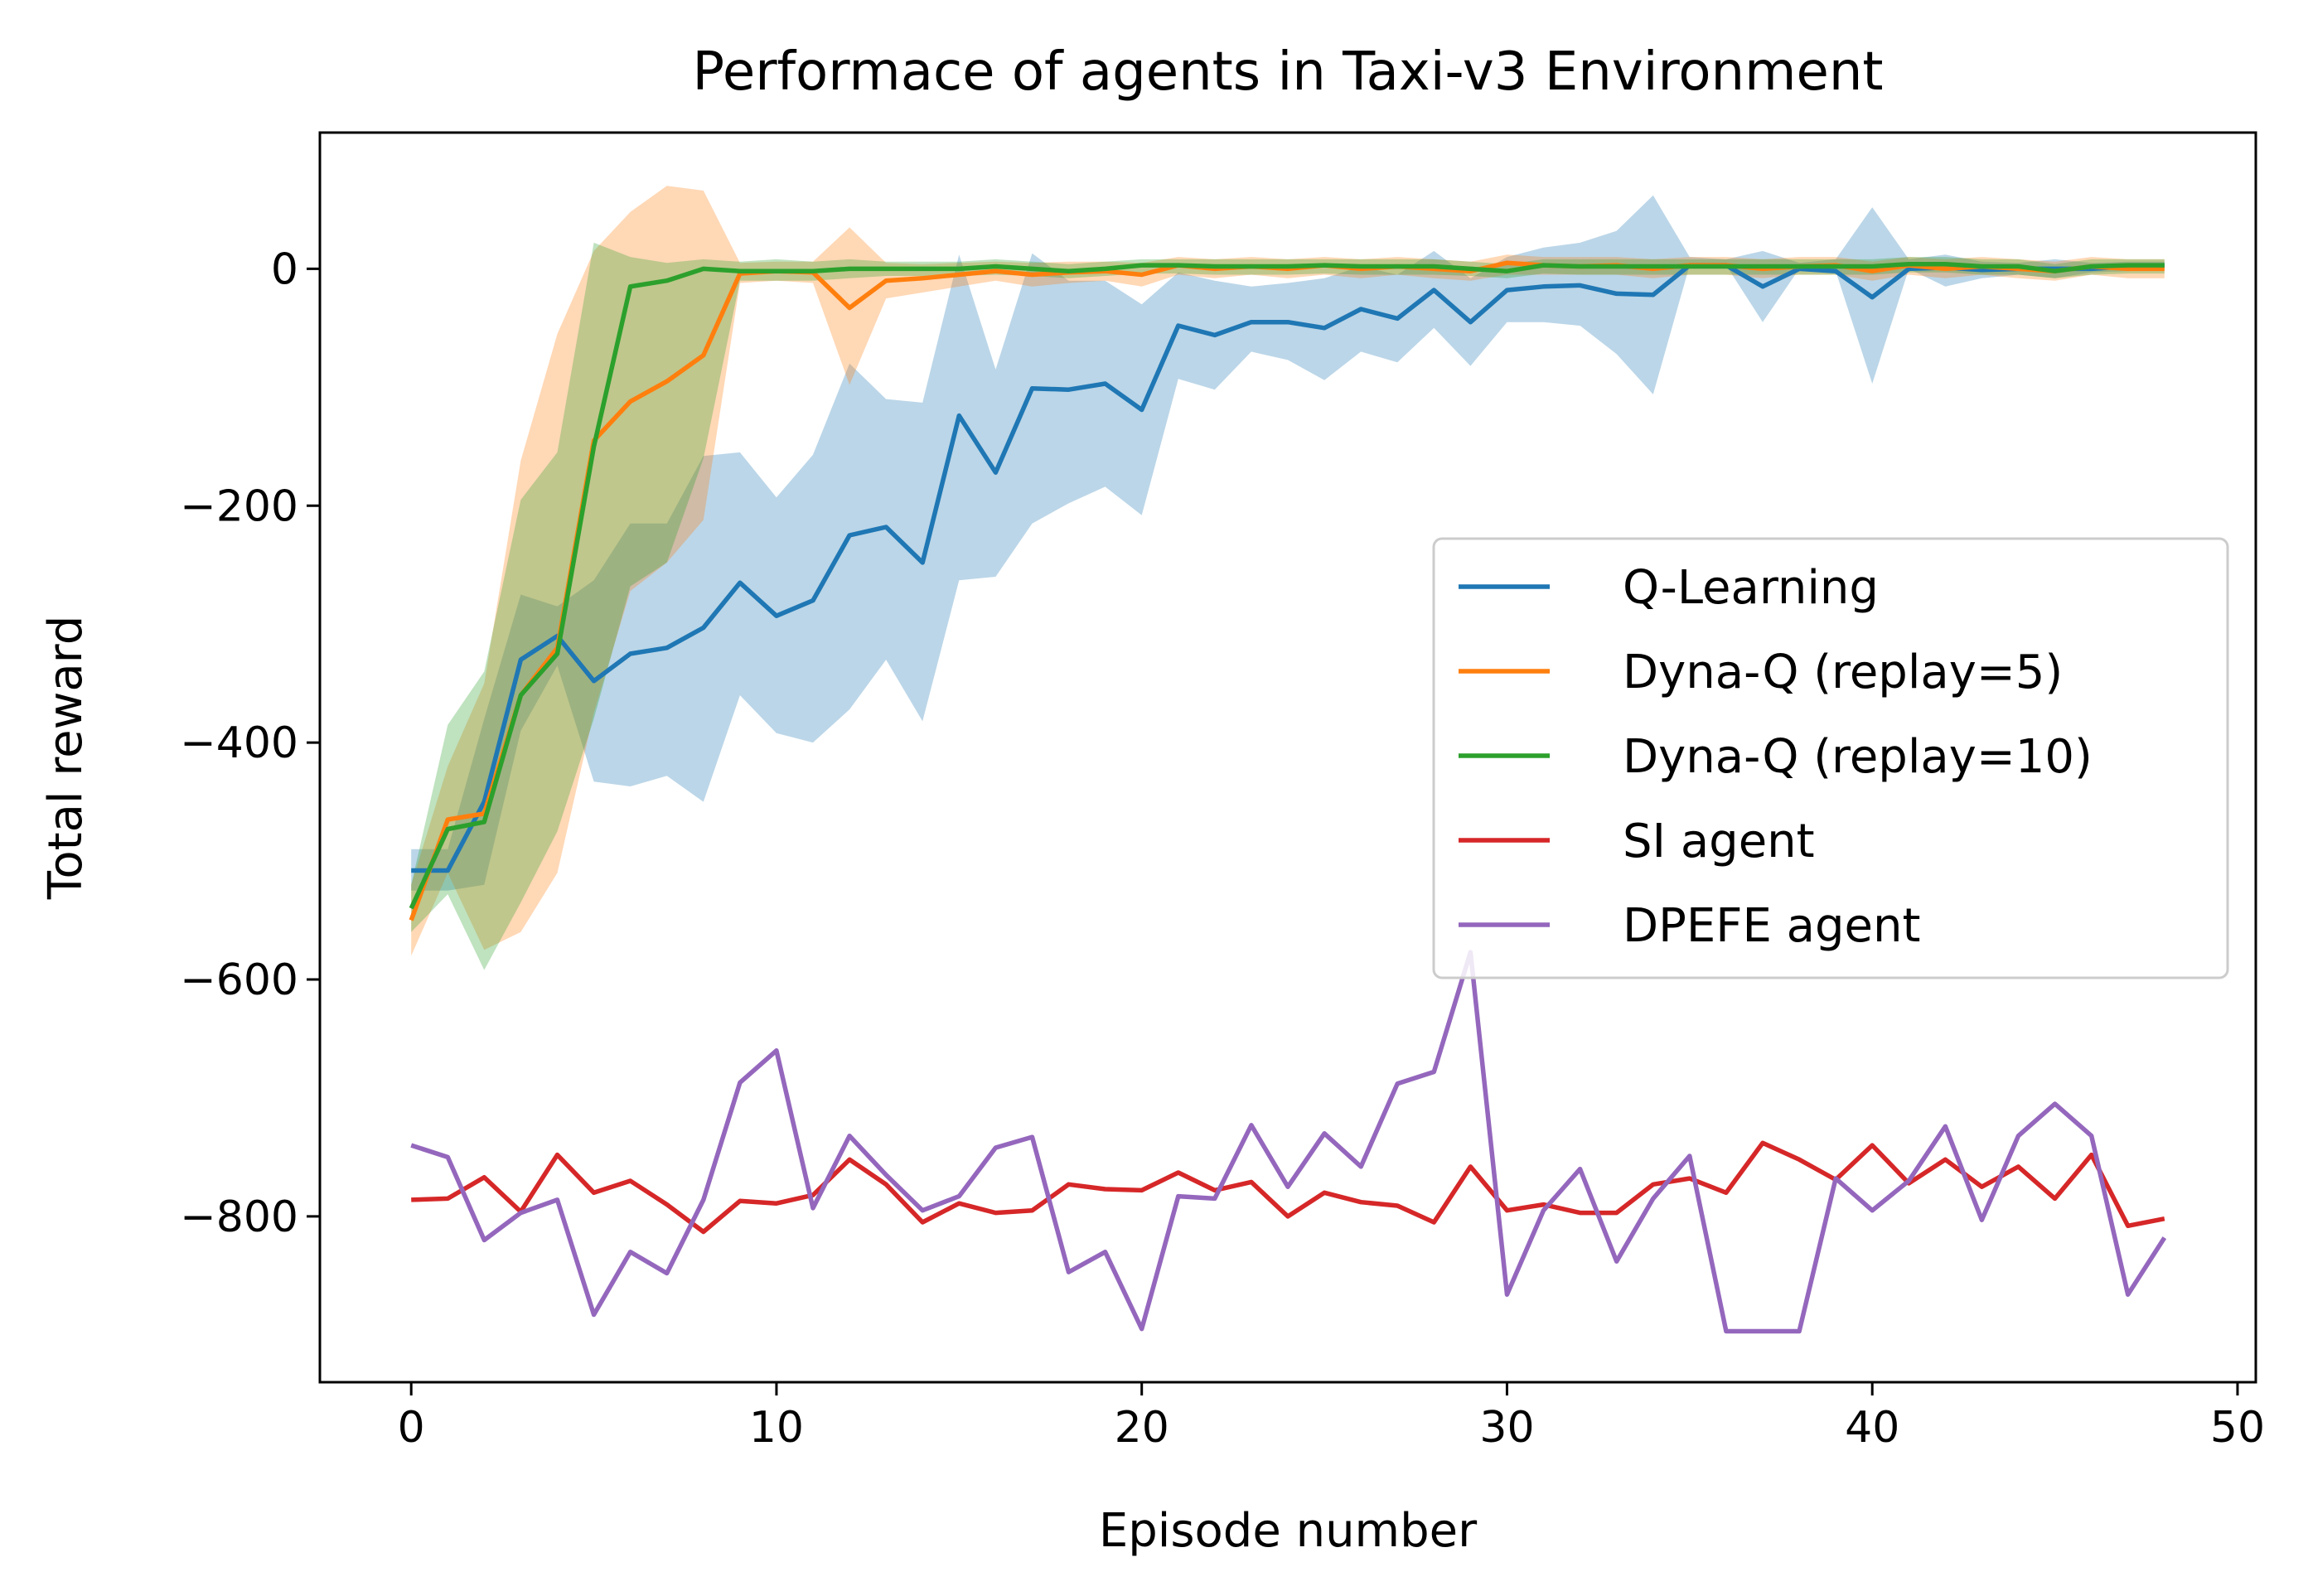 The image size is (2308, 1596). Describe the element at coordinates (1331, 1417) in the screenshot. I see `x-axis-ticks: 0 10 20 30 40 50` at that location.